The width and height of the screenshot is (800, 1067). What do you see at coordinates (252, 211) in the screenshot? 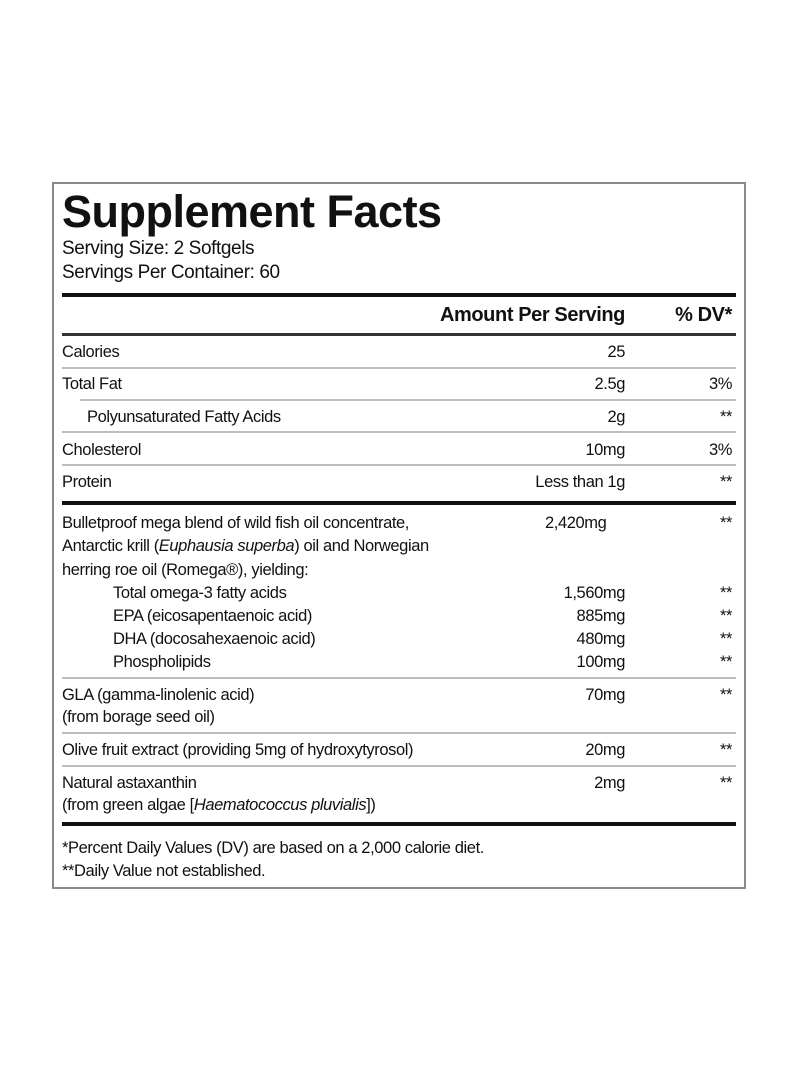
I see `panel-title: Supplement Facts` at bounding box center [252, 211].